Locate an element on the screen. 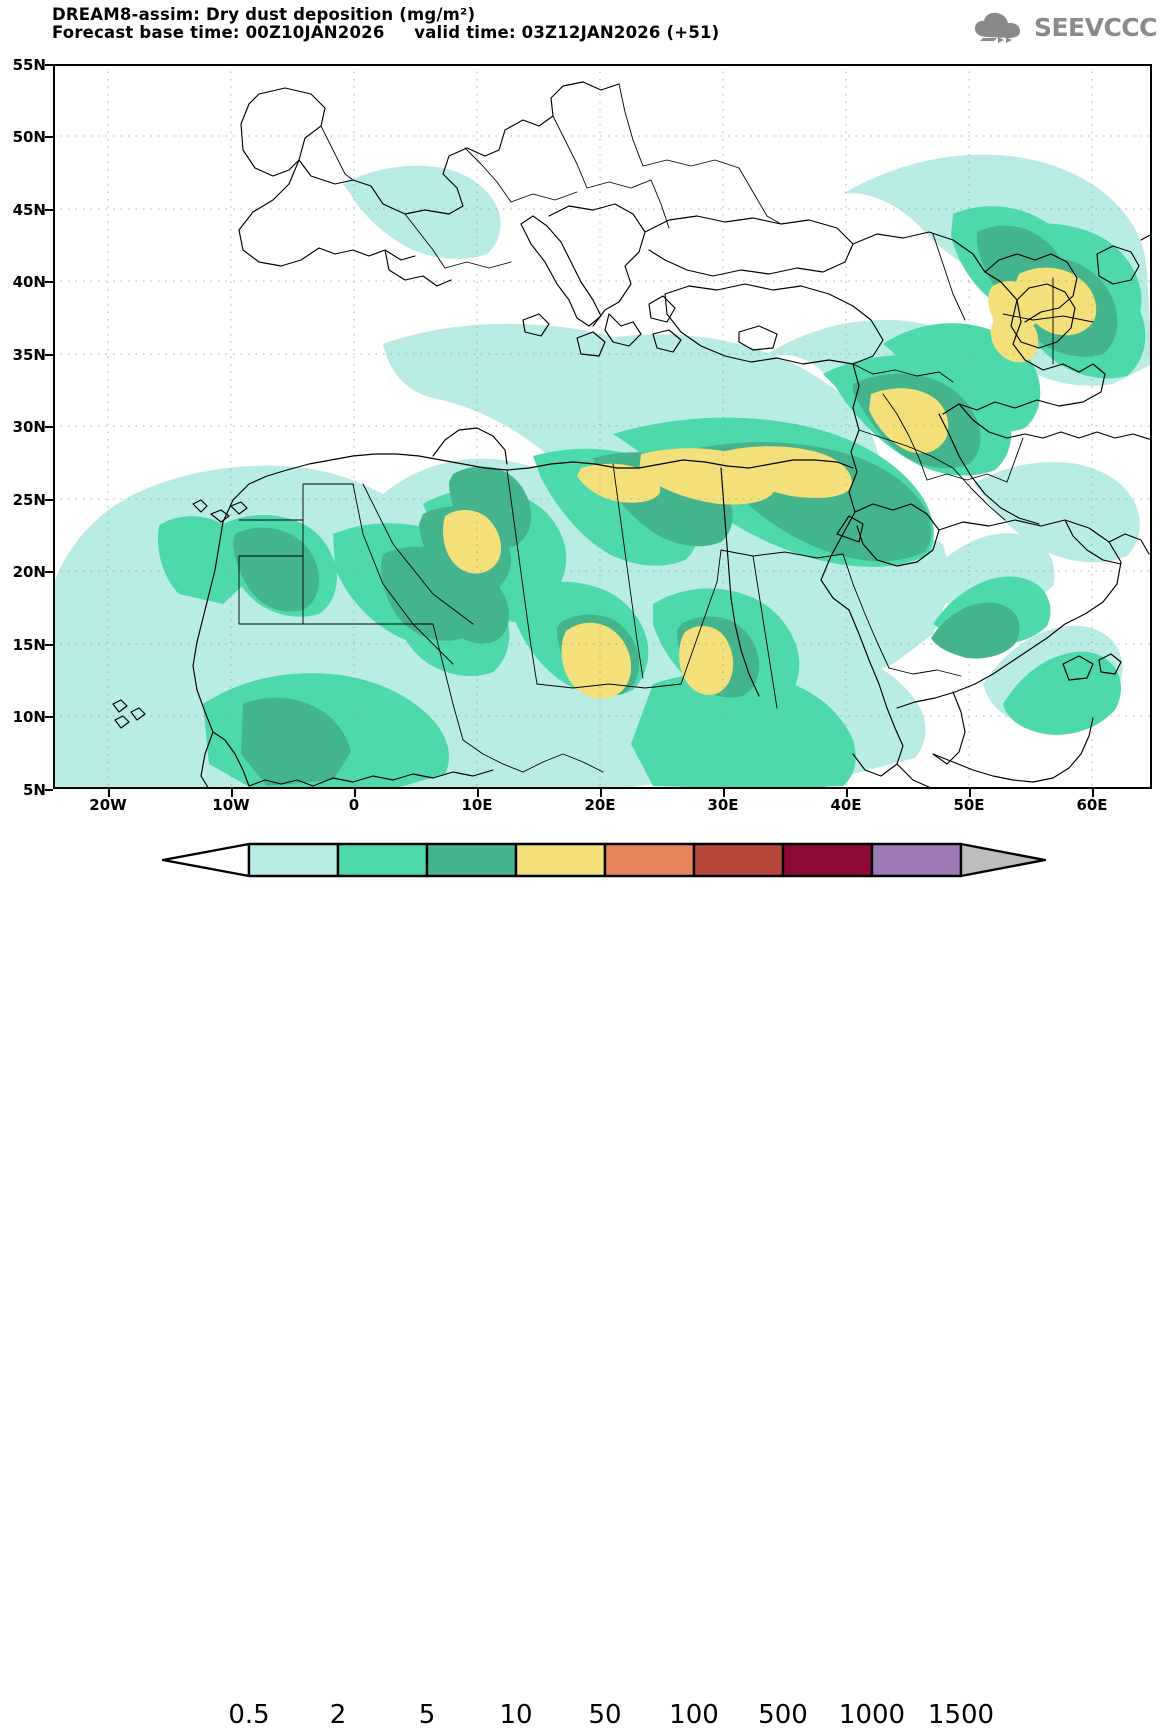 This screenshot has width=1165, height=1730. y-tick-label: 55N is located at coordinates (29, 65).